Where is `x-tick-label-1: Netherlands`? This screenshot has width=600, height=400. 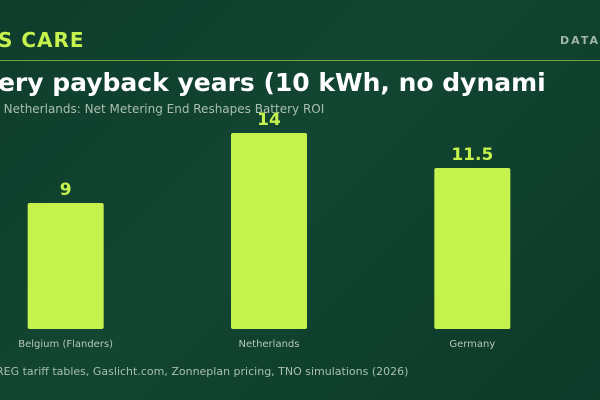
x-tick-label-1: Netherlands is located at coordinates (269, 344).